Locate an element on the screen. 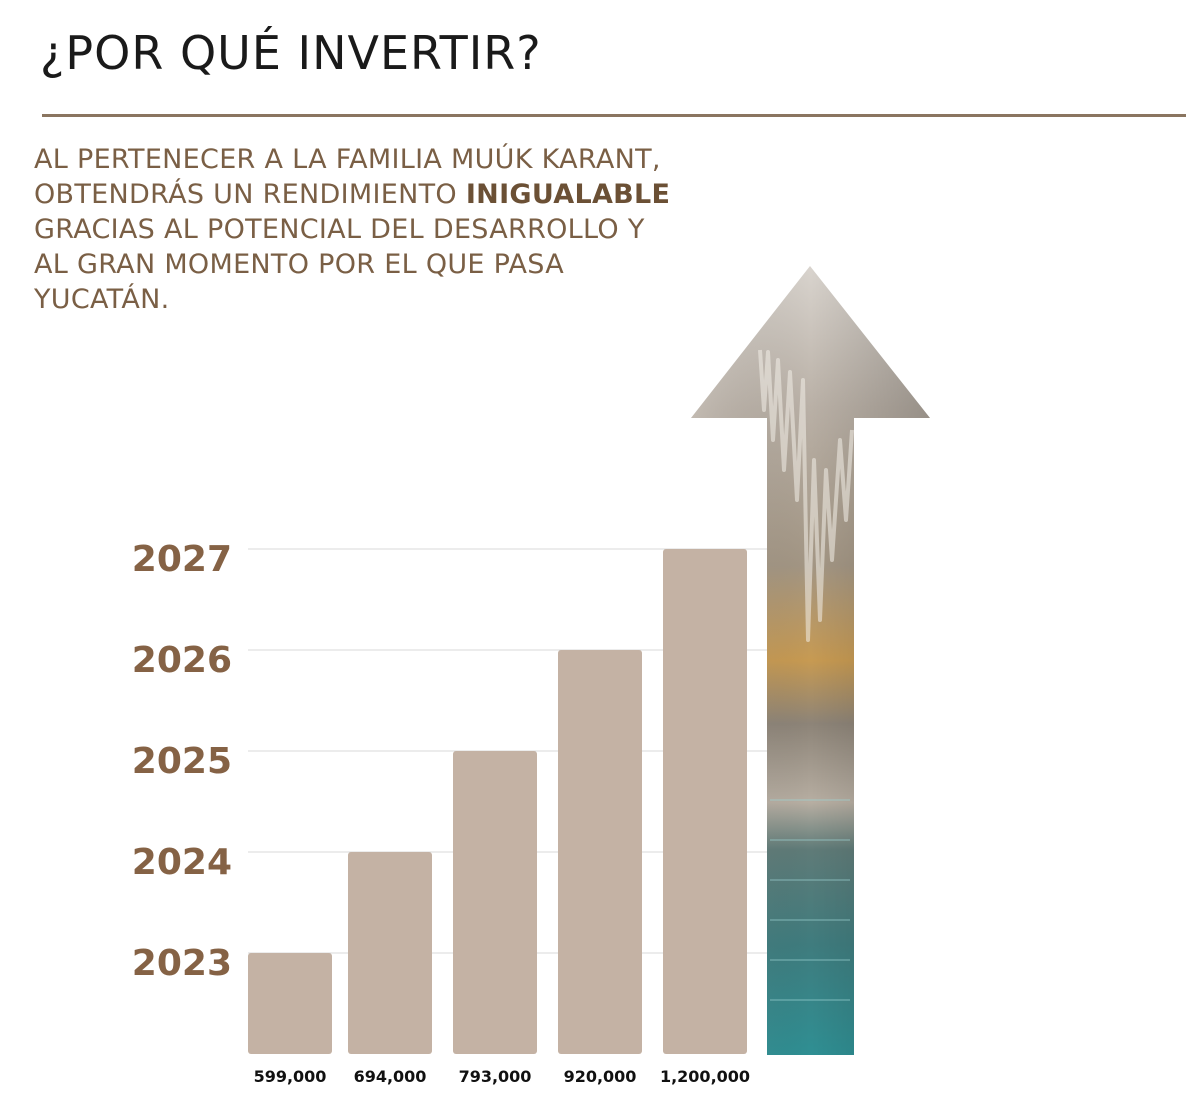 The width and height of the screenshot is (1186, 1110). arrow-shading is located at coordinates (810, 660).